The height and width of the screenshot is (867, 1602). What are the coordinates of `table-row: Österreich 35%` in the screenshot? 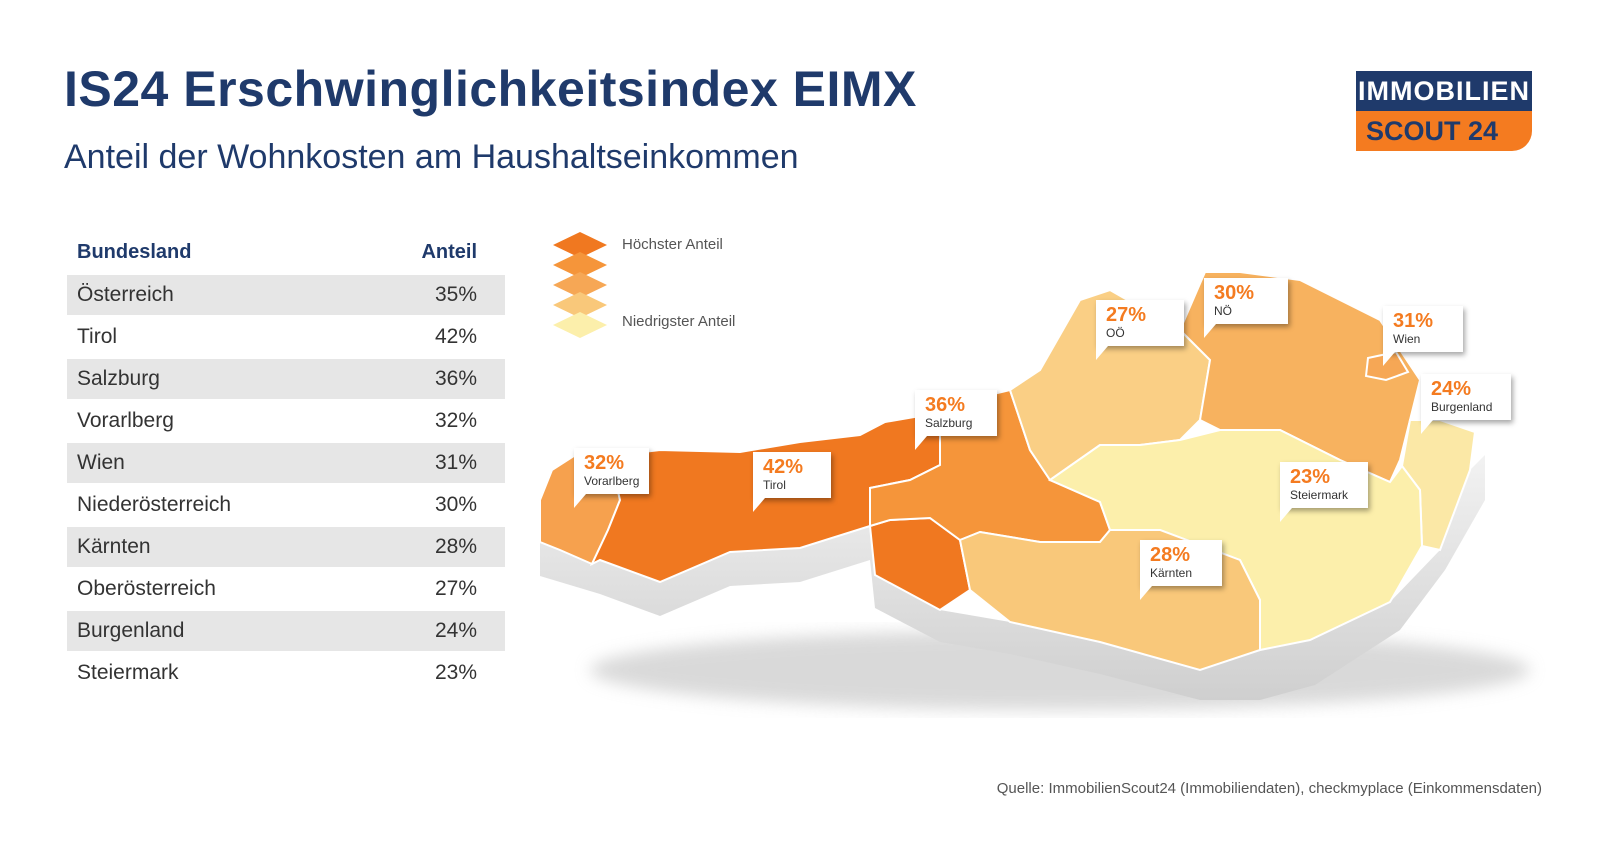 It's located at (286, 295).